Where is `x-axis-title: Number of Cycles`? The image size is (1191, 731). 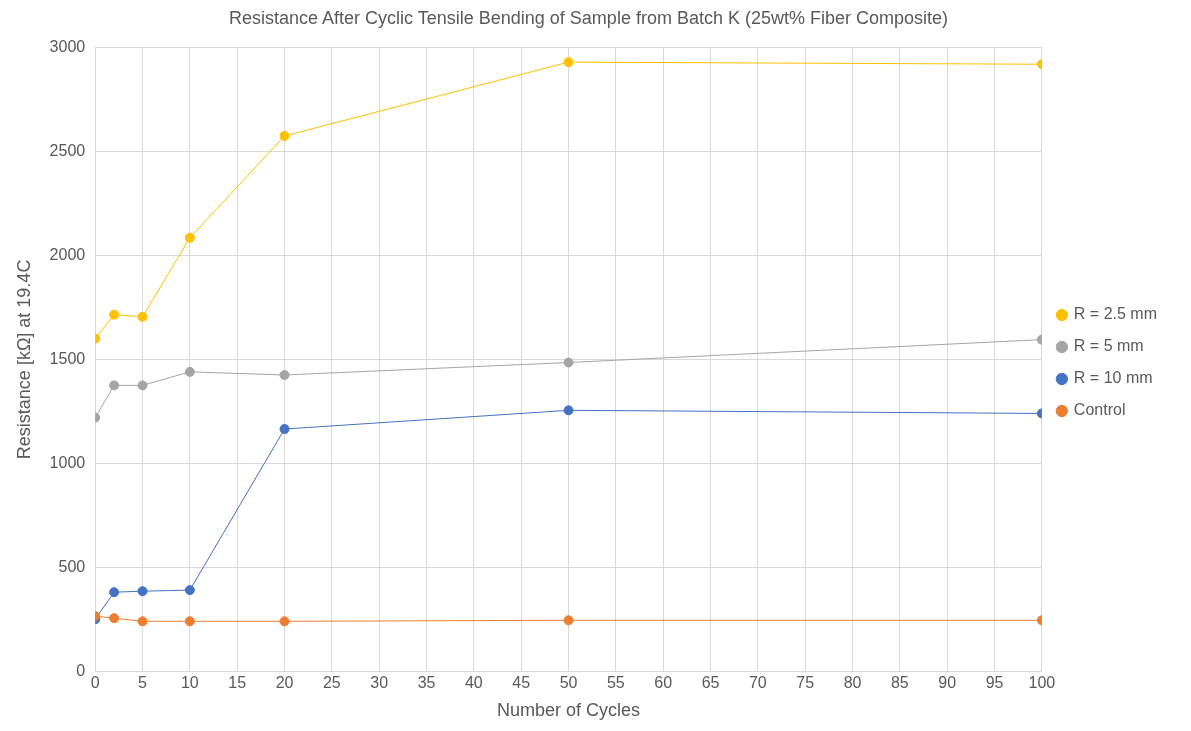
x-axis-title: Number of Cycles is located at coordinates (569, 710).